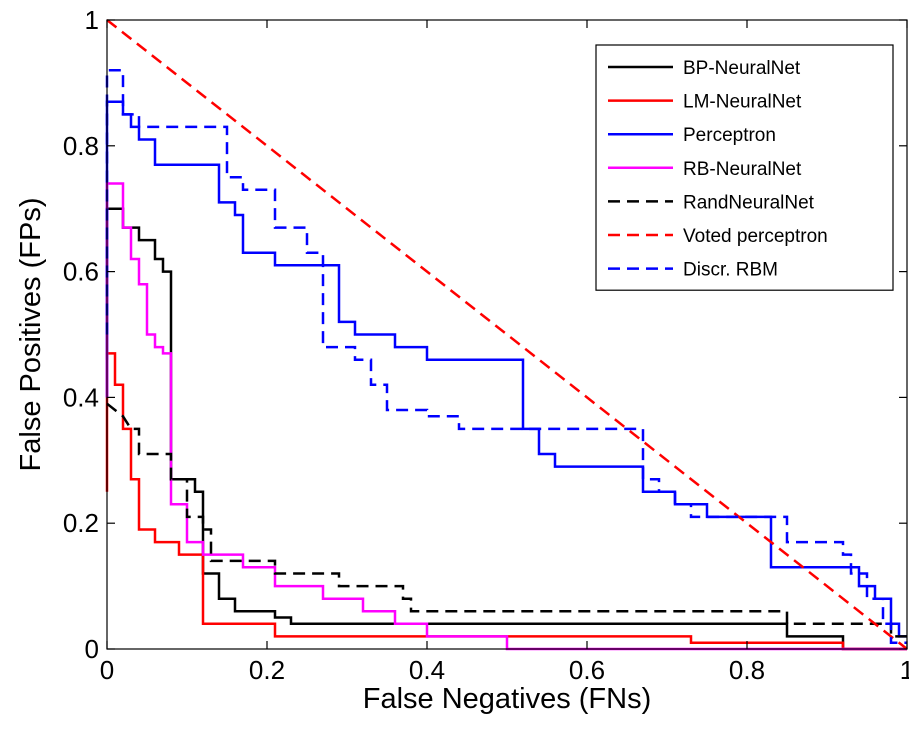 This screenshot has width=909, height=729. I want to click on y-tick-label: 0.8, so click(81, 146).